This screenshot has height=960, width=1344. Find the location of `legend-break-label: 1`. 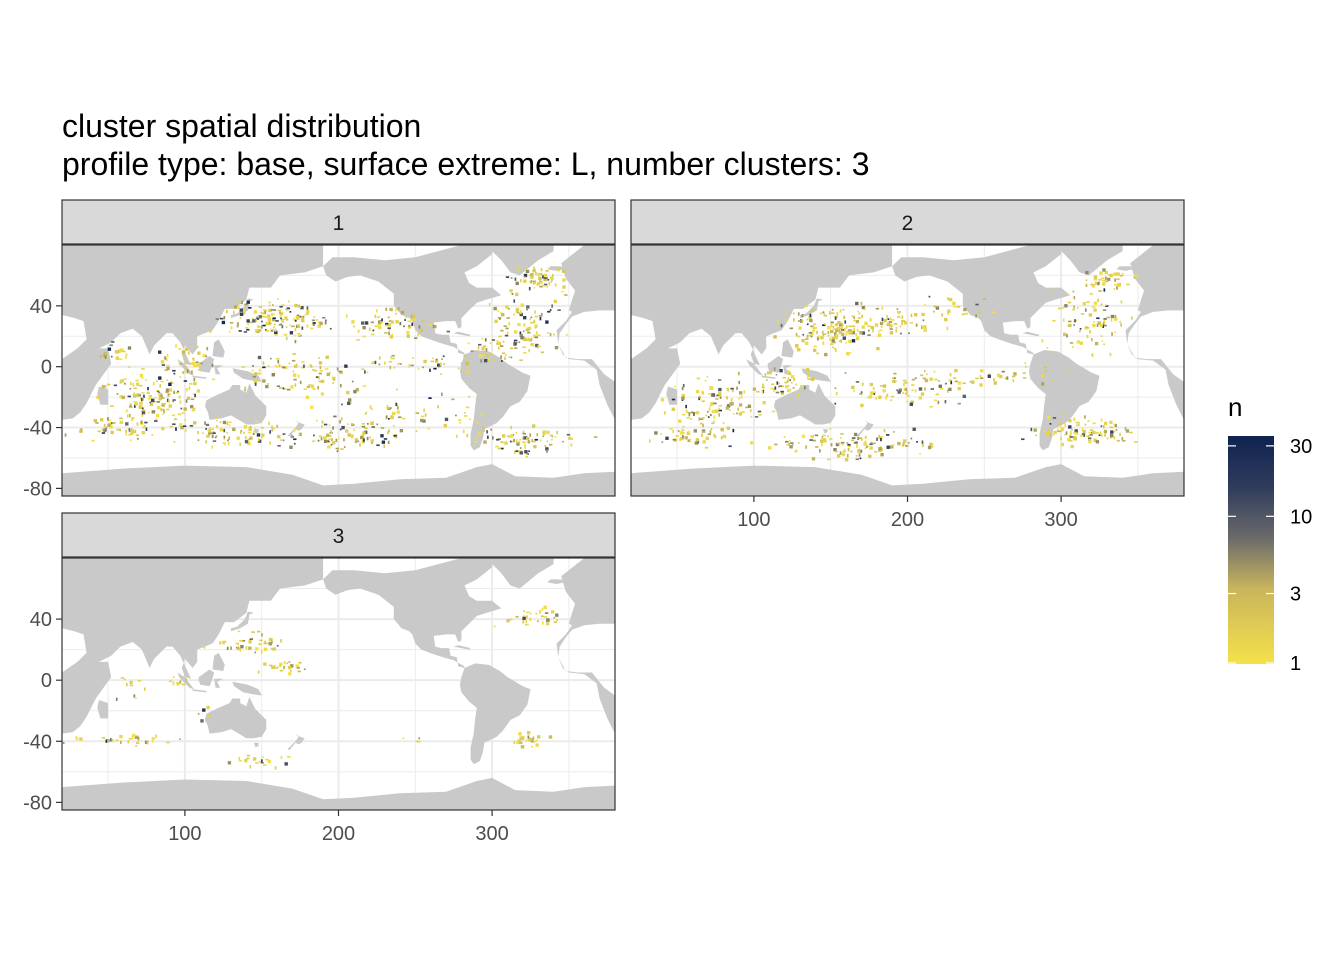

legend-break-label: 1 is located at coordinates (1295, 664).